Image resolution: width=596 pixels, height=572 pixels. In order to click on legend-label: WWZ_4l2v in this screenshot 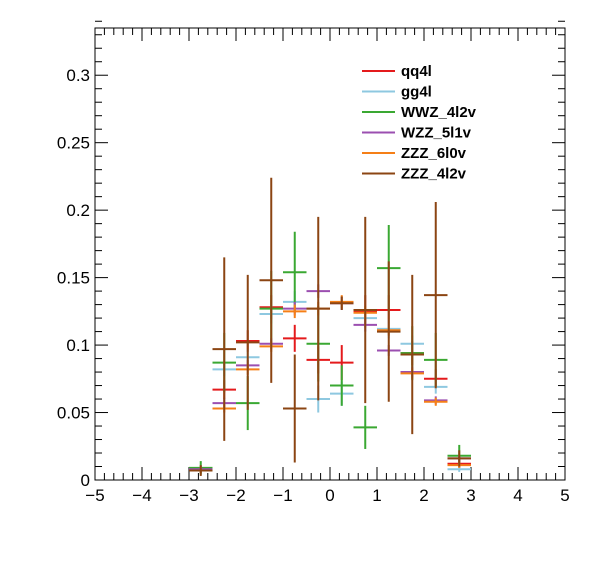, I will do `click(439, 112)`.